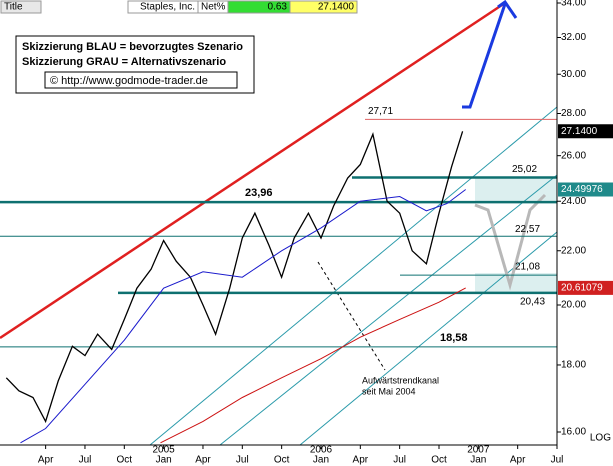 This screenshot has width=613, height=466. What do you see at coordinates (507, 9) in the screenshot?
I see `arrow-head` at bounding box center [507, 9].